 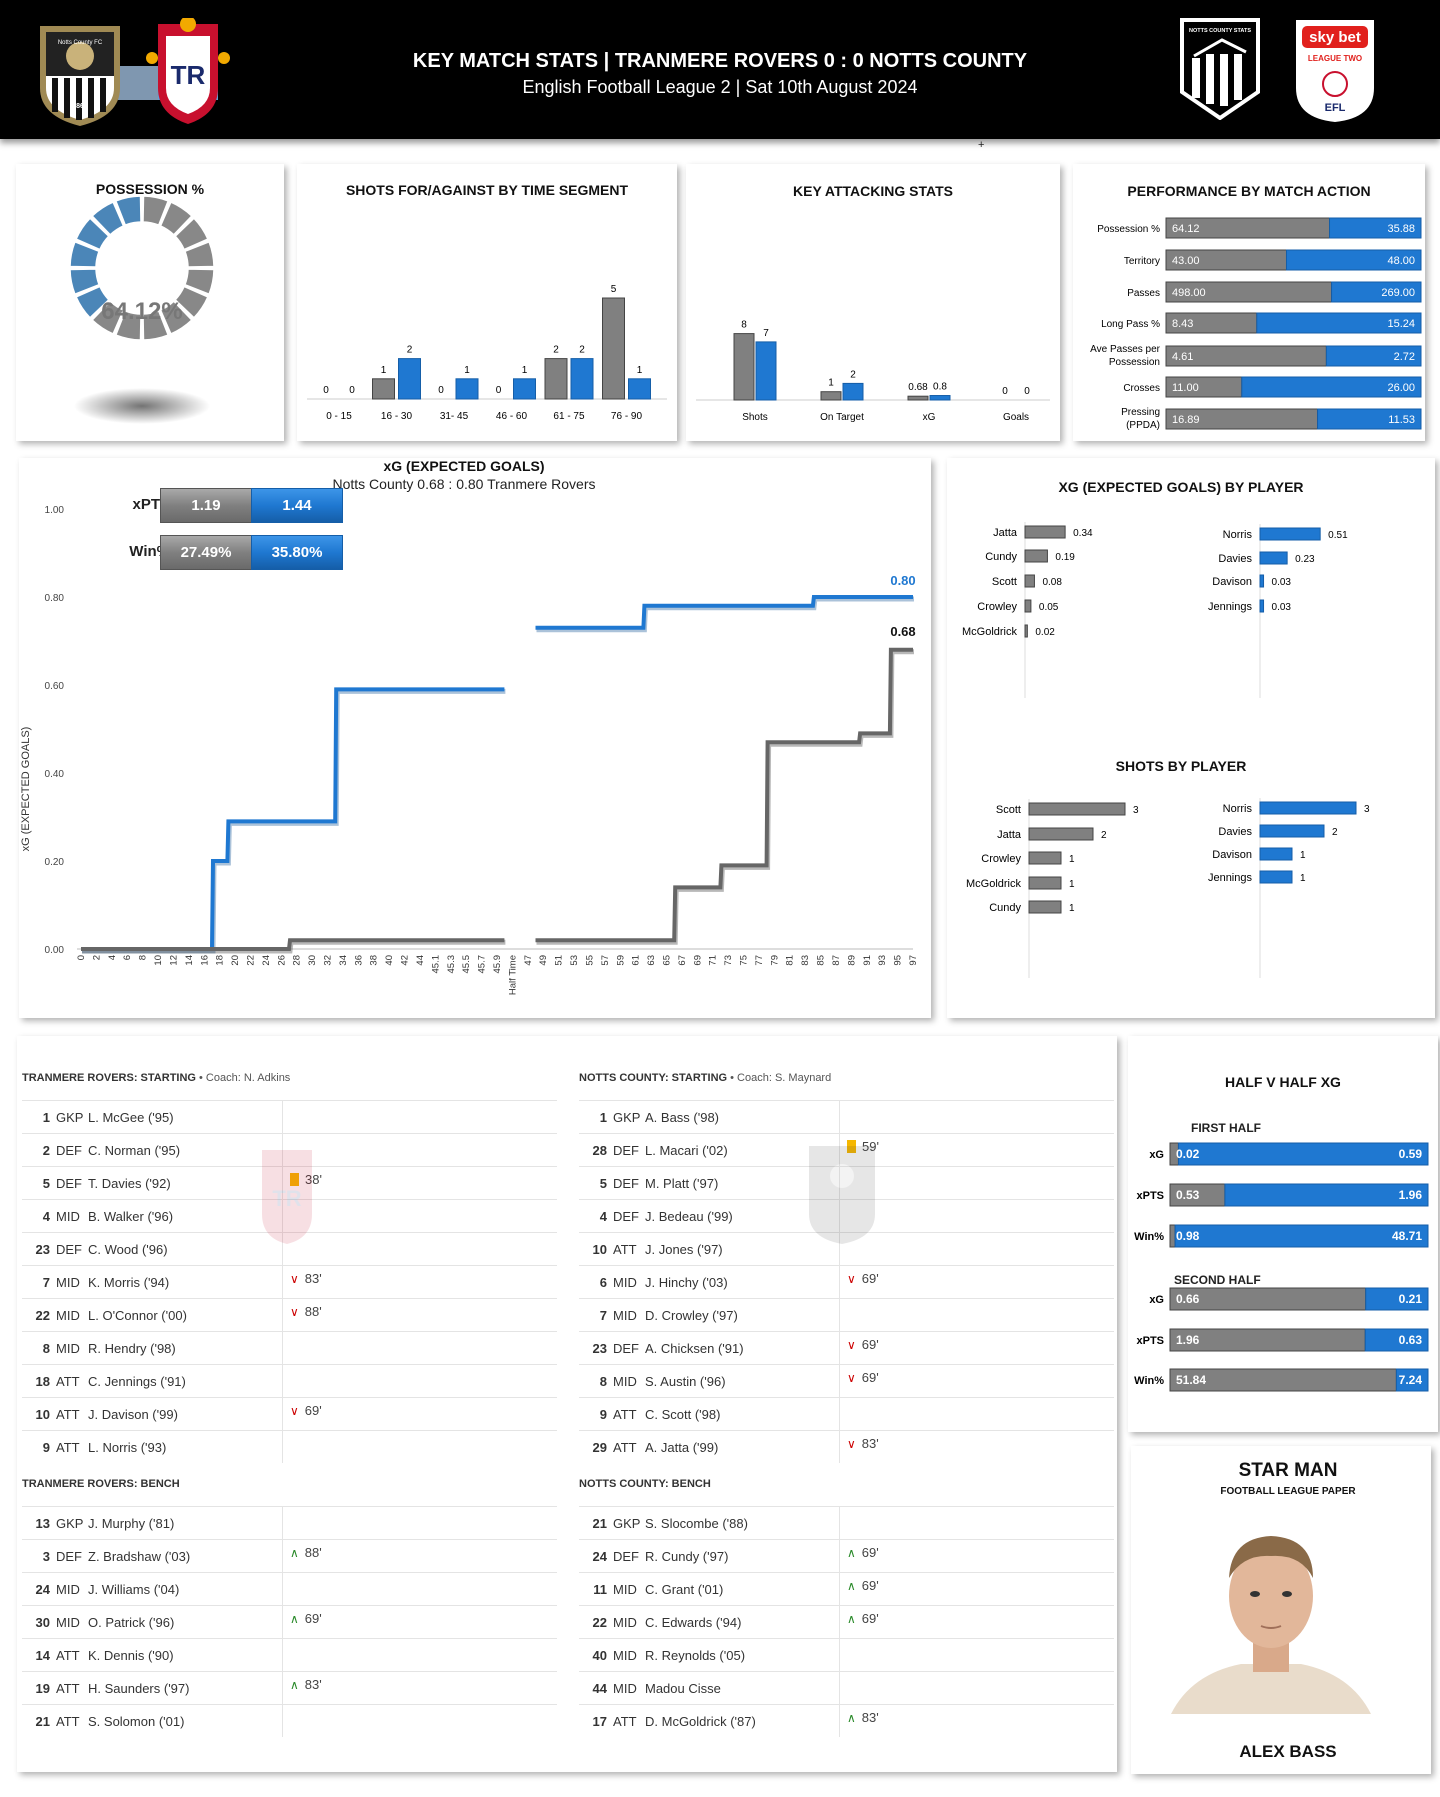 I want to click on event-minute: 88', so click(x=313, y=1552).